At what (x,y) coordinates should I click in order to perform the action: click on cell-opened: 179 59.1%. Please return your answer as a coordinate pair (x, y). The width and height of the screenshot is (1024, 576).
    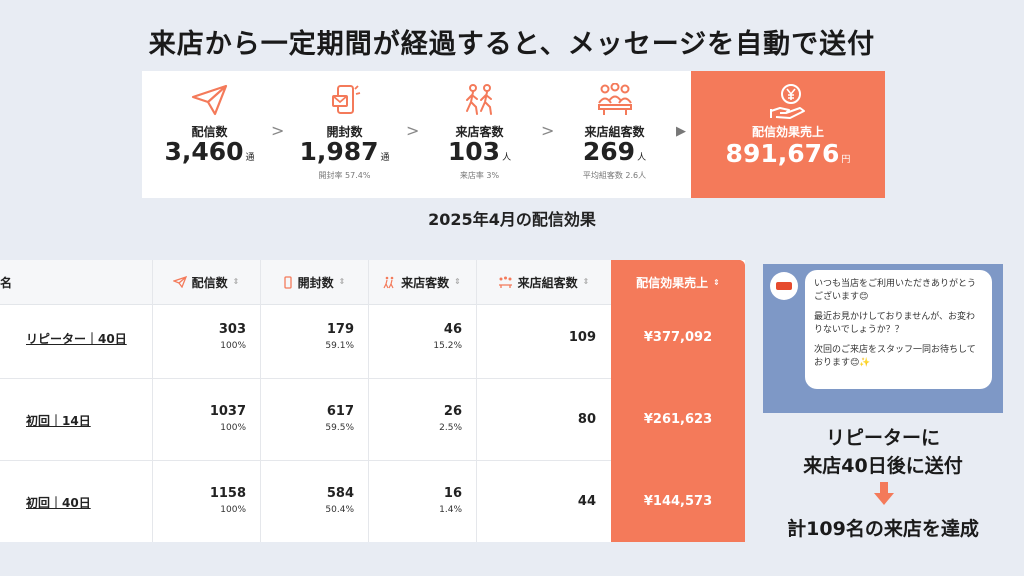
    Looking at the image, I should click on (339, 336).